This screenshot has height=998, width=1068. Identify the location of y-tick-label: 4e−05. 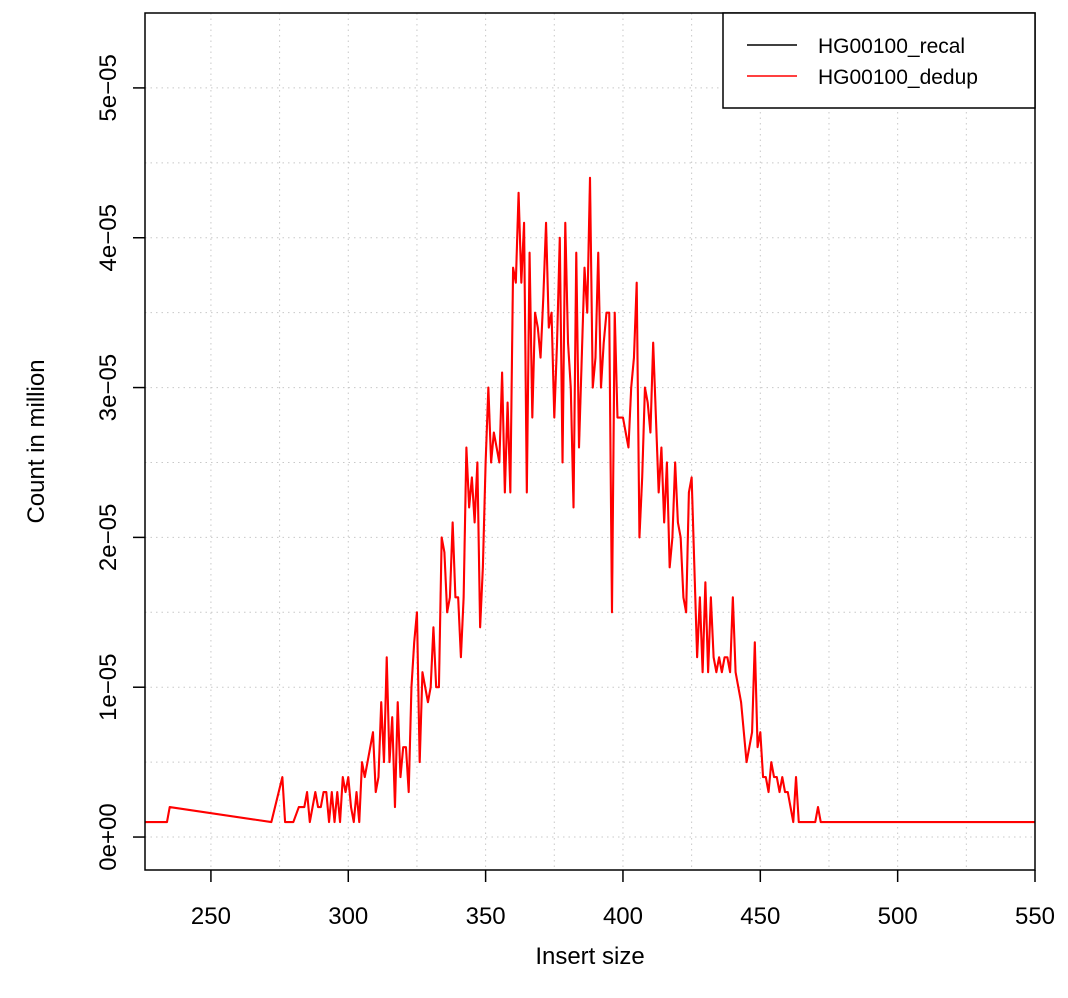
(108, 237).